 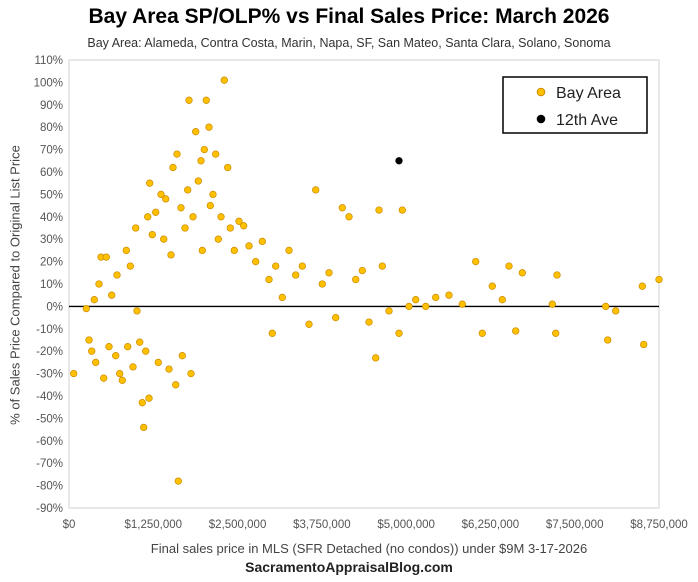 I want to click on legend-marker-bay-area, so click(x=541, y=92).